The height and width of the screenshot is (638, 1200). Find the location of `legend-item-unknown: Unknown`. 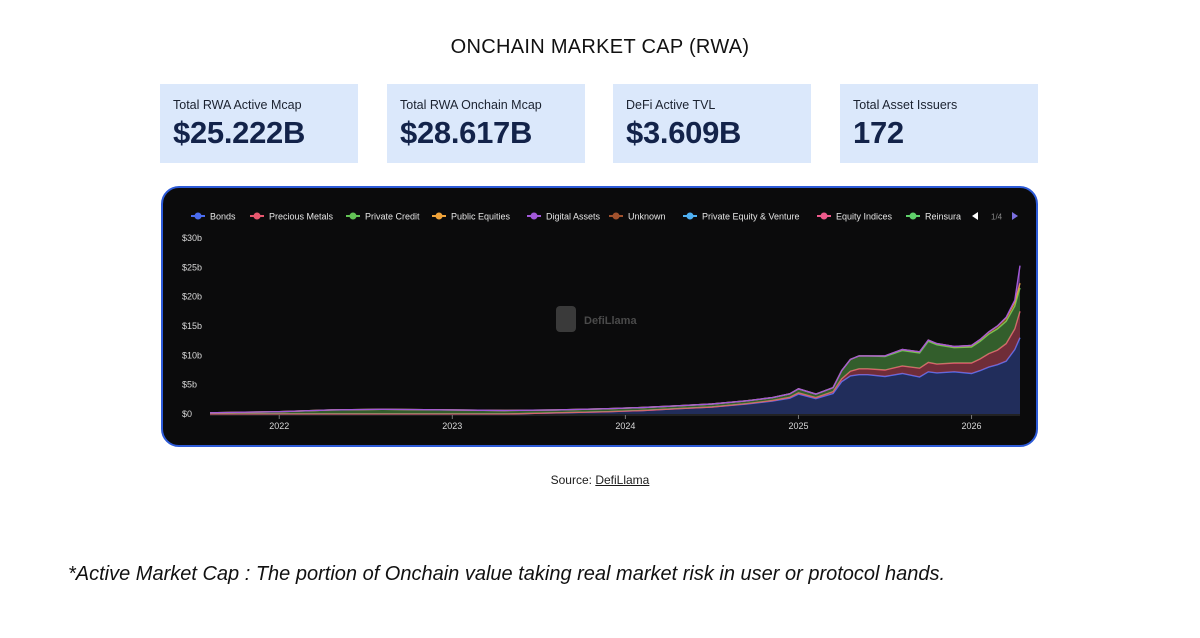

legend-item-unknown: Unknown is located at coordinates (647, 217).